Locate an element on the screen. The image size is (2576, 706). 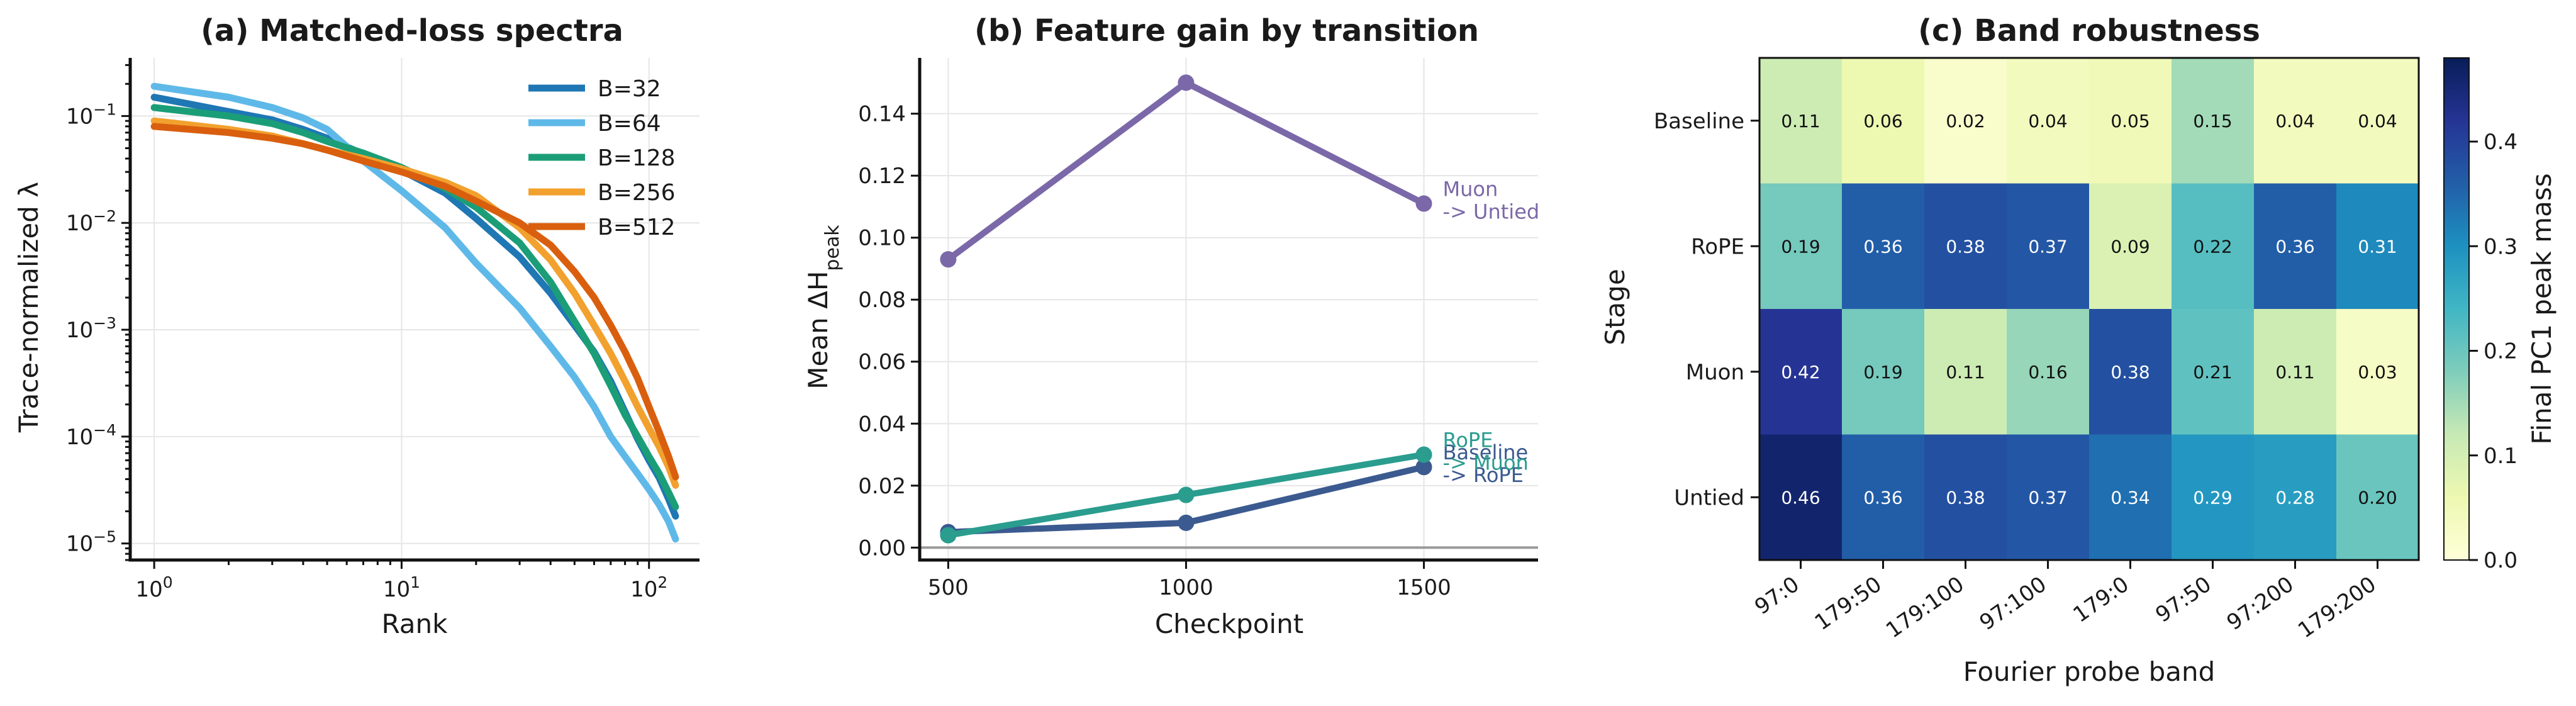
heatmap-cell-label: 0.02 is located at coordinates (1965, 122).